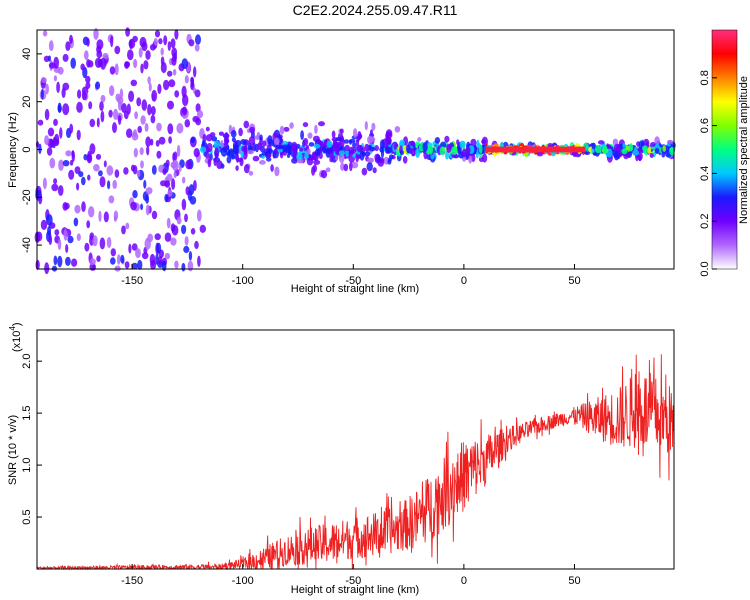 The width and height of the screenshot is (750, 600). Describe the element at coordinates (724, 149) in the screenshot. I see `colorbar-gradient` at that location.